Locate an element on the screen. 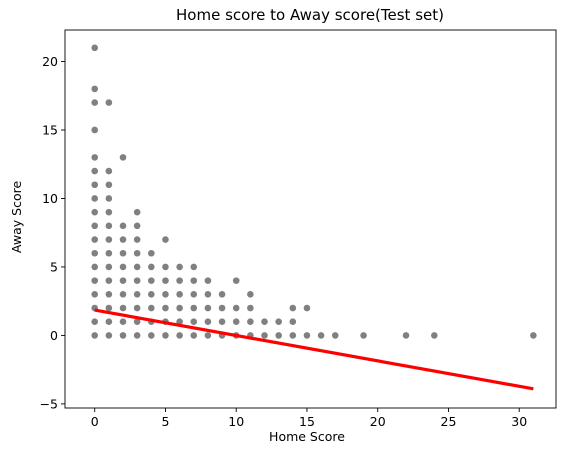  y-tick-label: 5 is located at coordinates (54, 266).